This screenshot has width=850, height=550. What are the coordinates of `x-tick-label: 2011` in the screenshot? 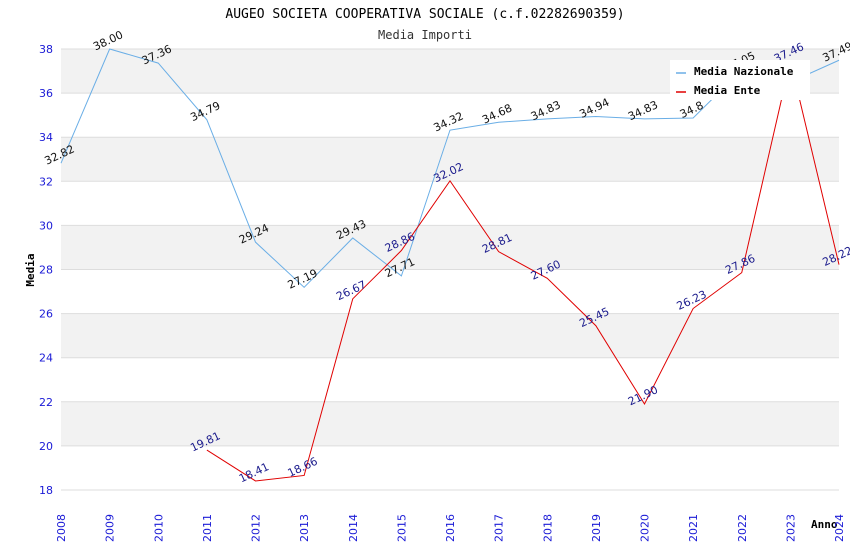 It's located at (207, 528).